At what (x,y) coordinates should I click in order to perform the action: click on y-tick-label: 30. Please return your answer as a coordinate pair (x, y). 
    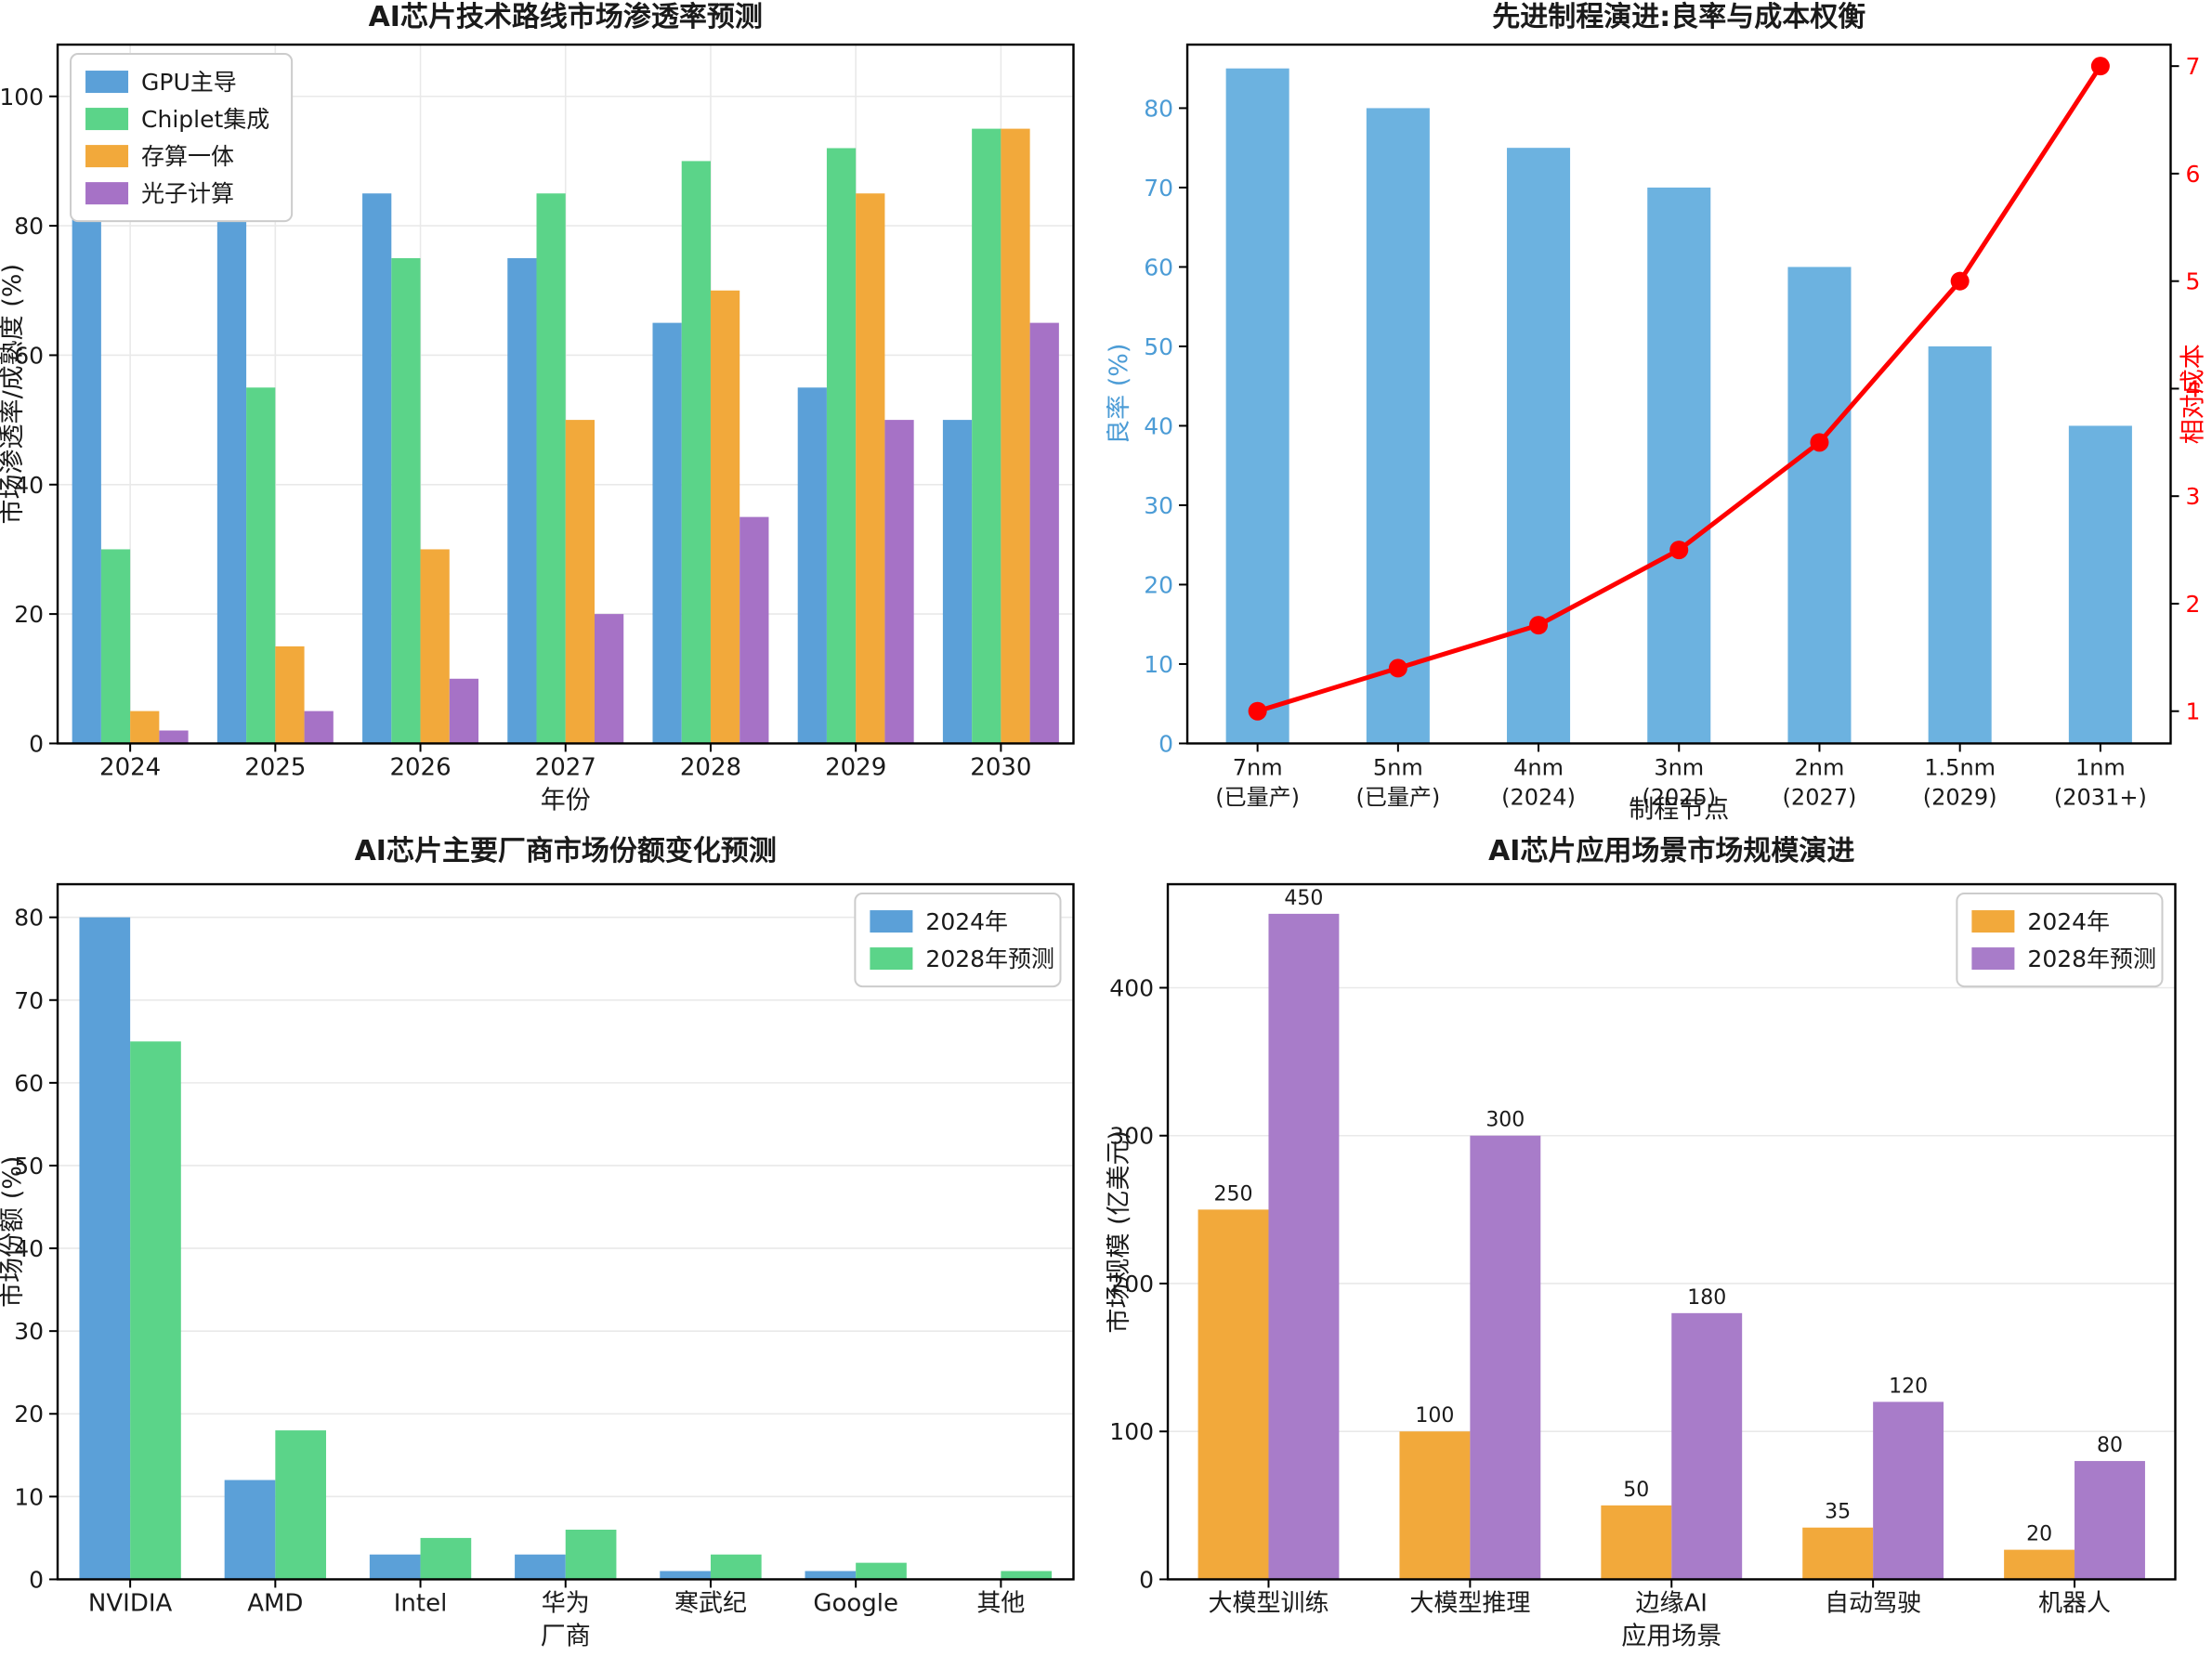
    Looking at the image, I should click on (1158, 505).